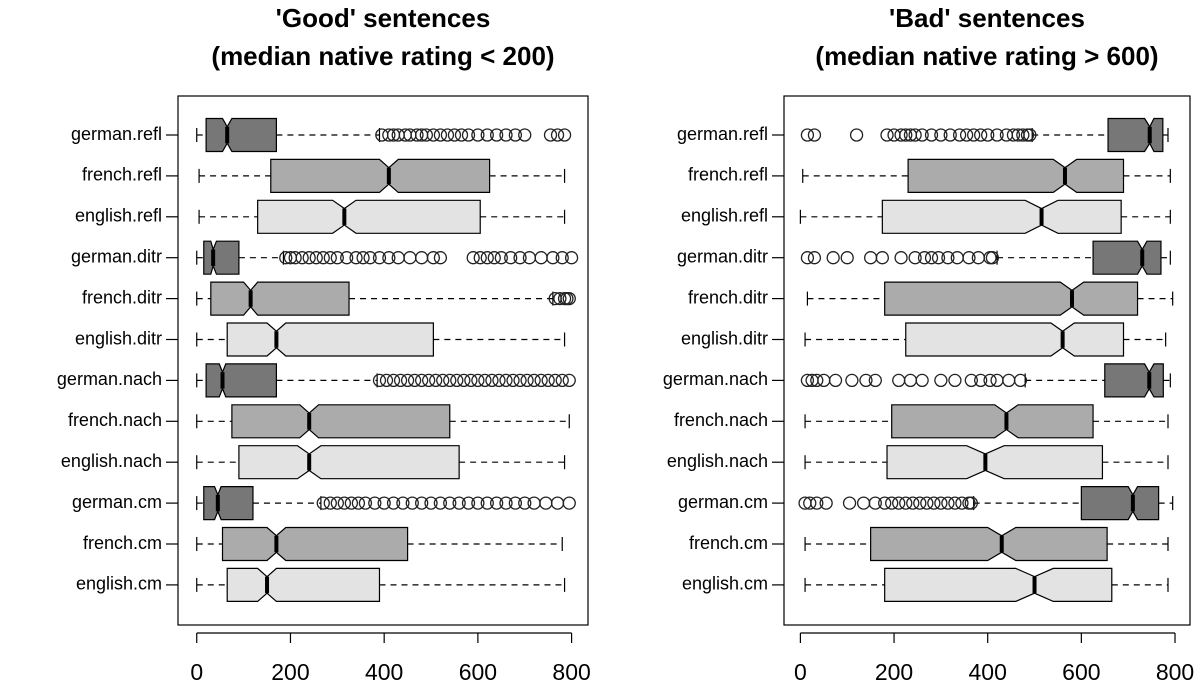 This screenshot has width=1197, height=699. What do you see at coordinates (717, 461) in the screenshot?
I see `y-tick-label: english.nach` at bounding box center [717, 461].